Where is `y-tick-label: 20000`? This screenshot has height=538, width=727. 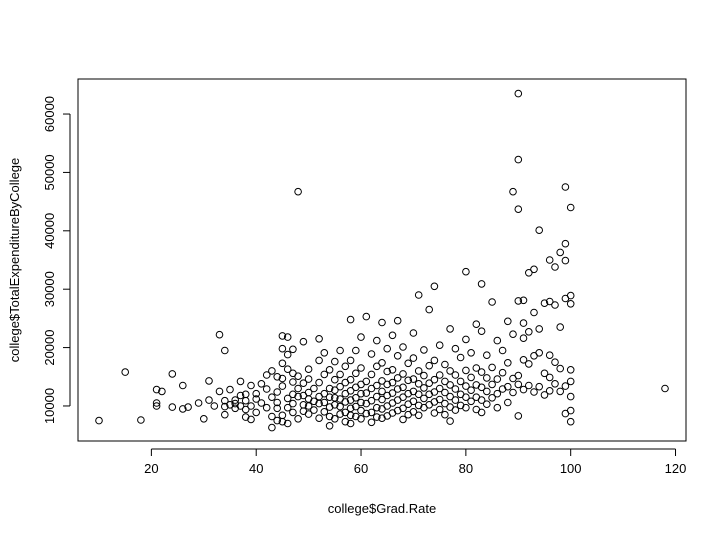
y-tick-label: 20000 is located at coordinates (49, 348).